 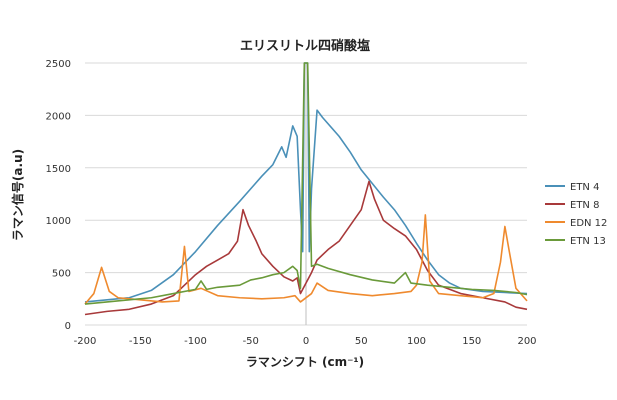 What do you see at coordinates (17, 195) in the screenshot?
I see `y-axis-title: ラマン信号(a.u)` at bounding box center [17, 195].